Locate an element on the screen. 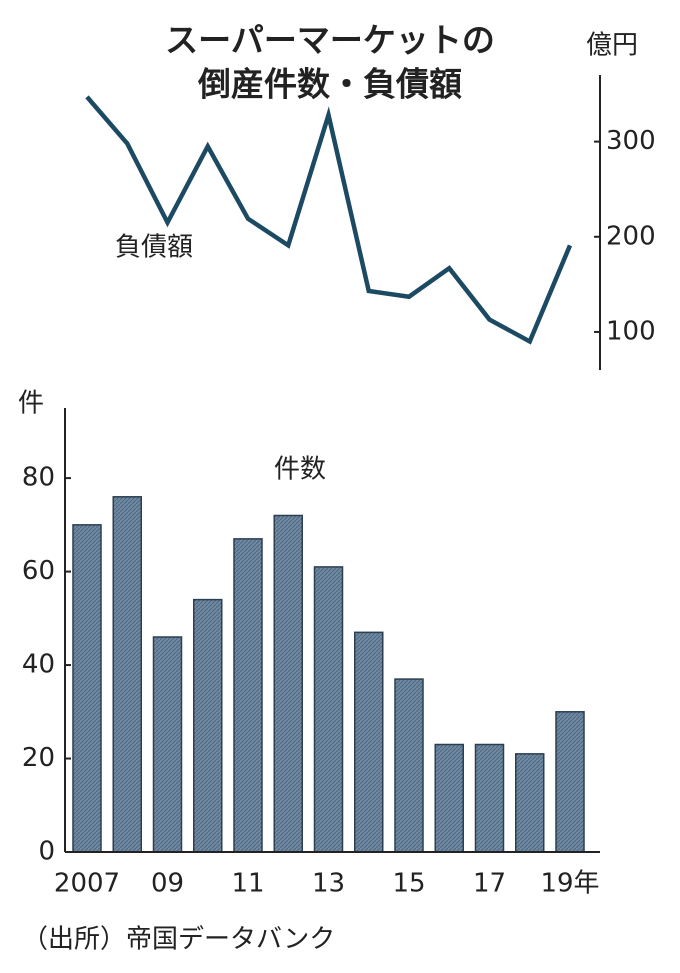  x-tick-label: 17 is located at coordinates (489, 884).